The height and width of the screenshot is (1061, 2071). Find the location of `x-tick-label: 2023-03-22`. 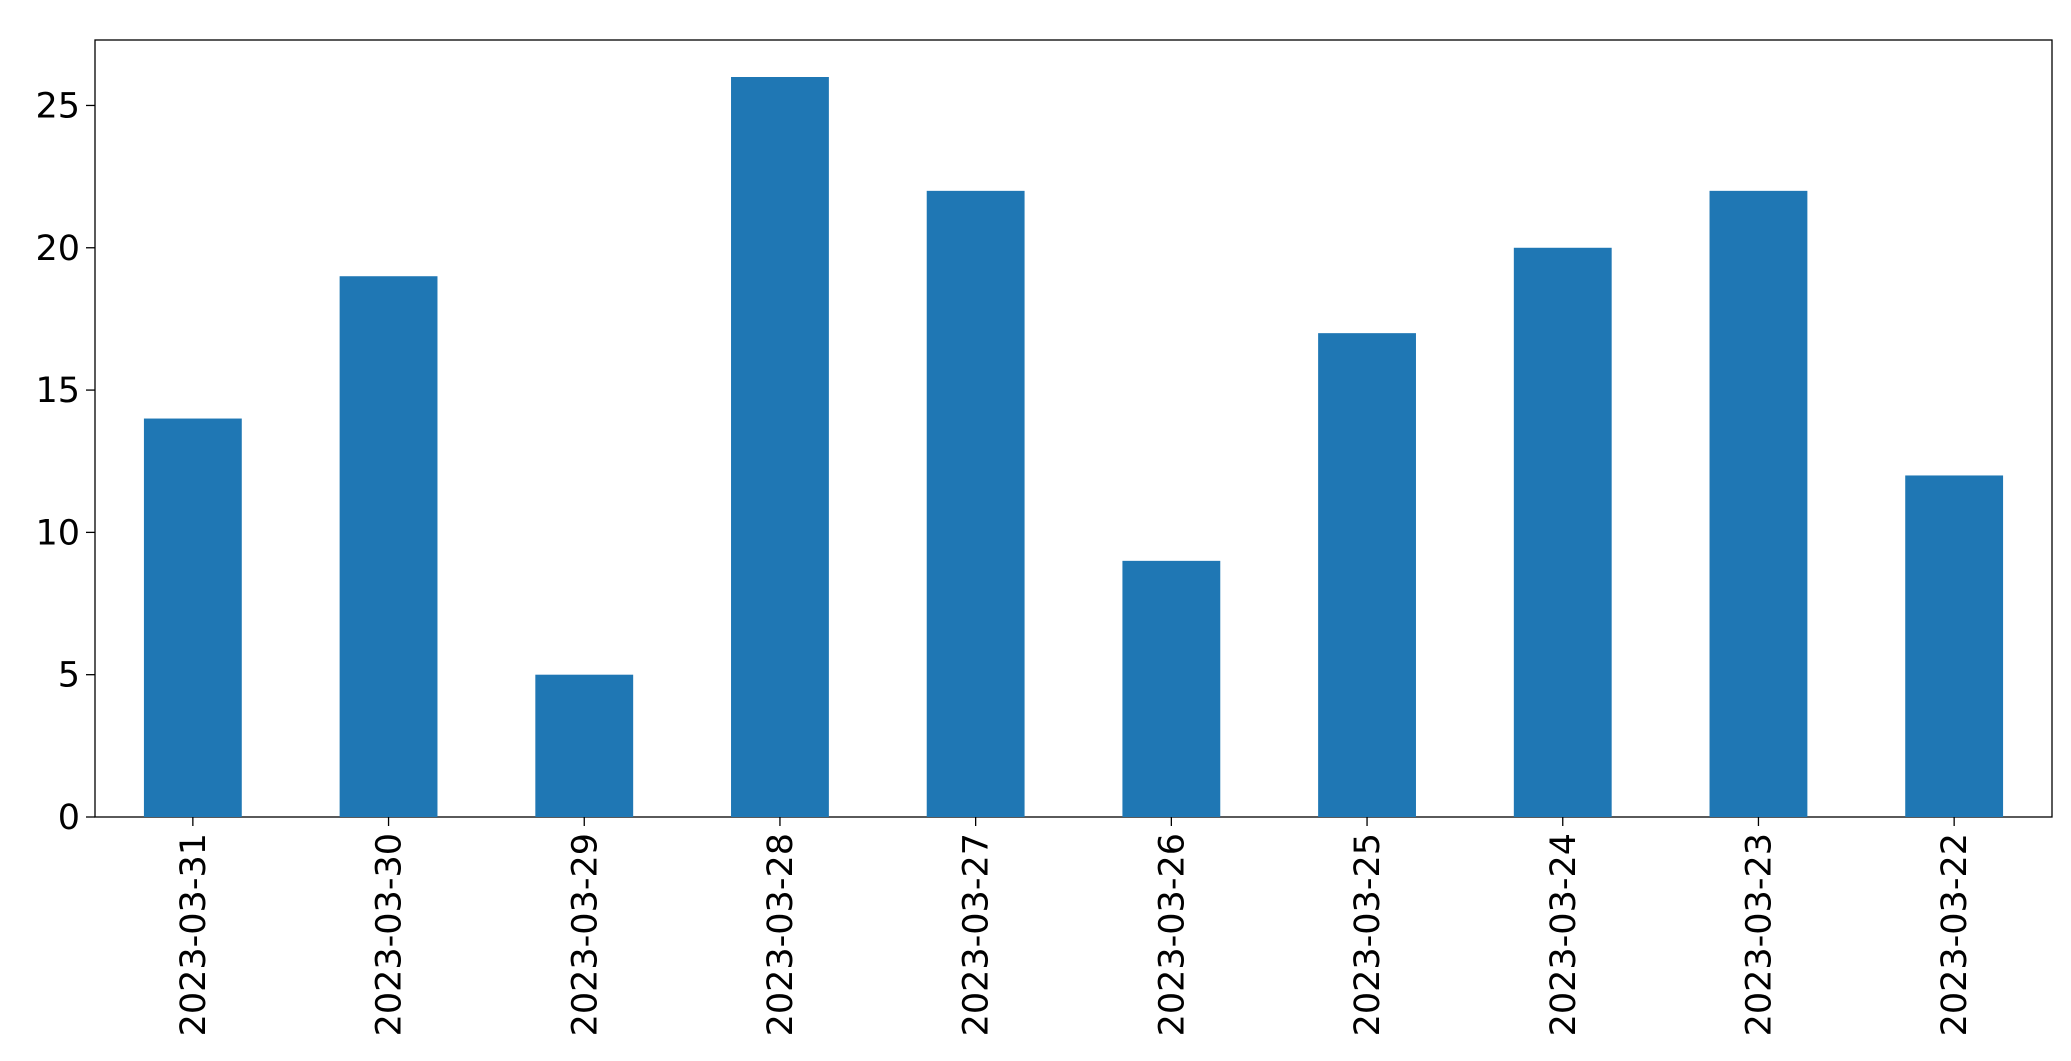

x-tick-label: 2023-03-22 is located at coordinates (1955, 934).